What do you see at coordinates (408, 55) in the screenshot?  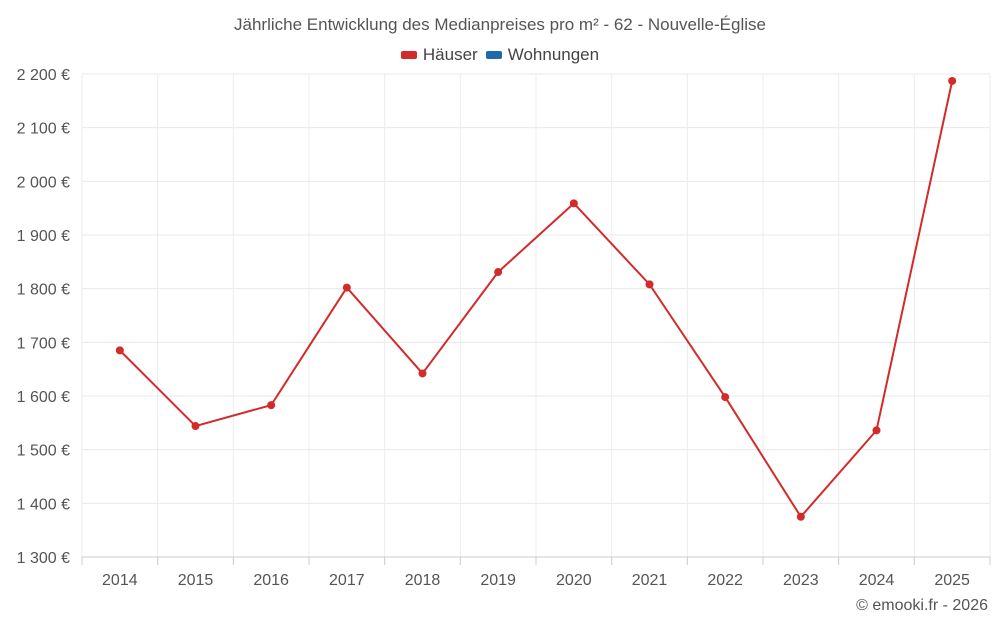 I see `legend-swatch-haeuser` at bounding box center [408, 55].